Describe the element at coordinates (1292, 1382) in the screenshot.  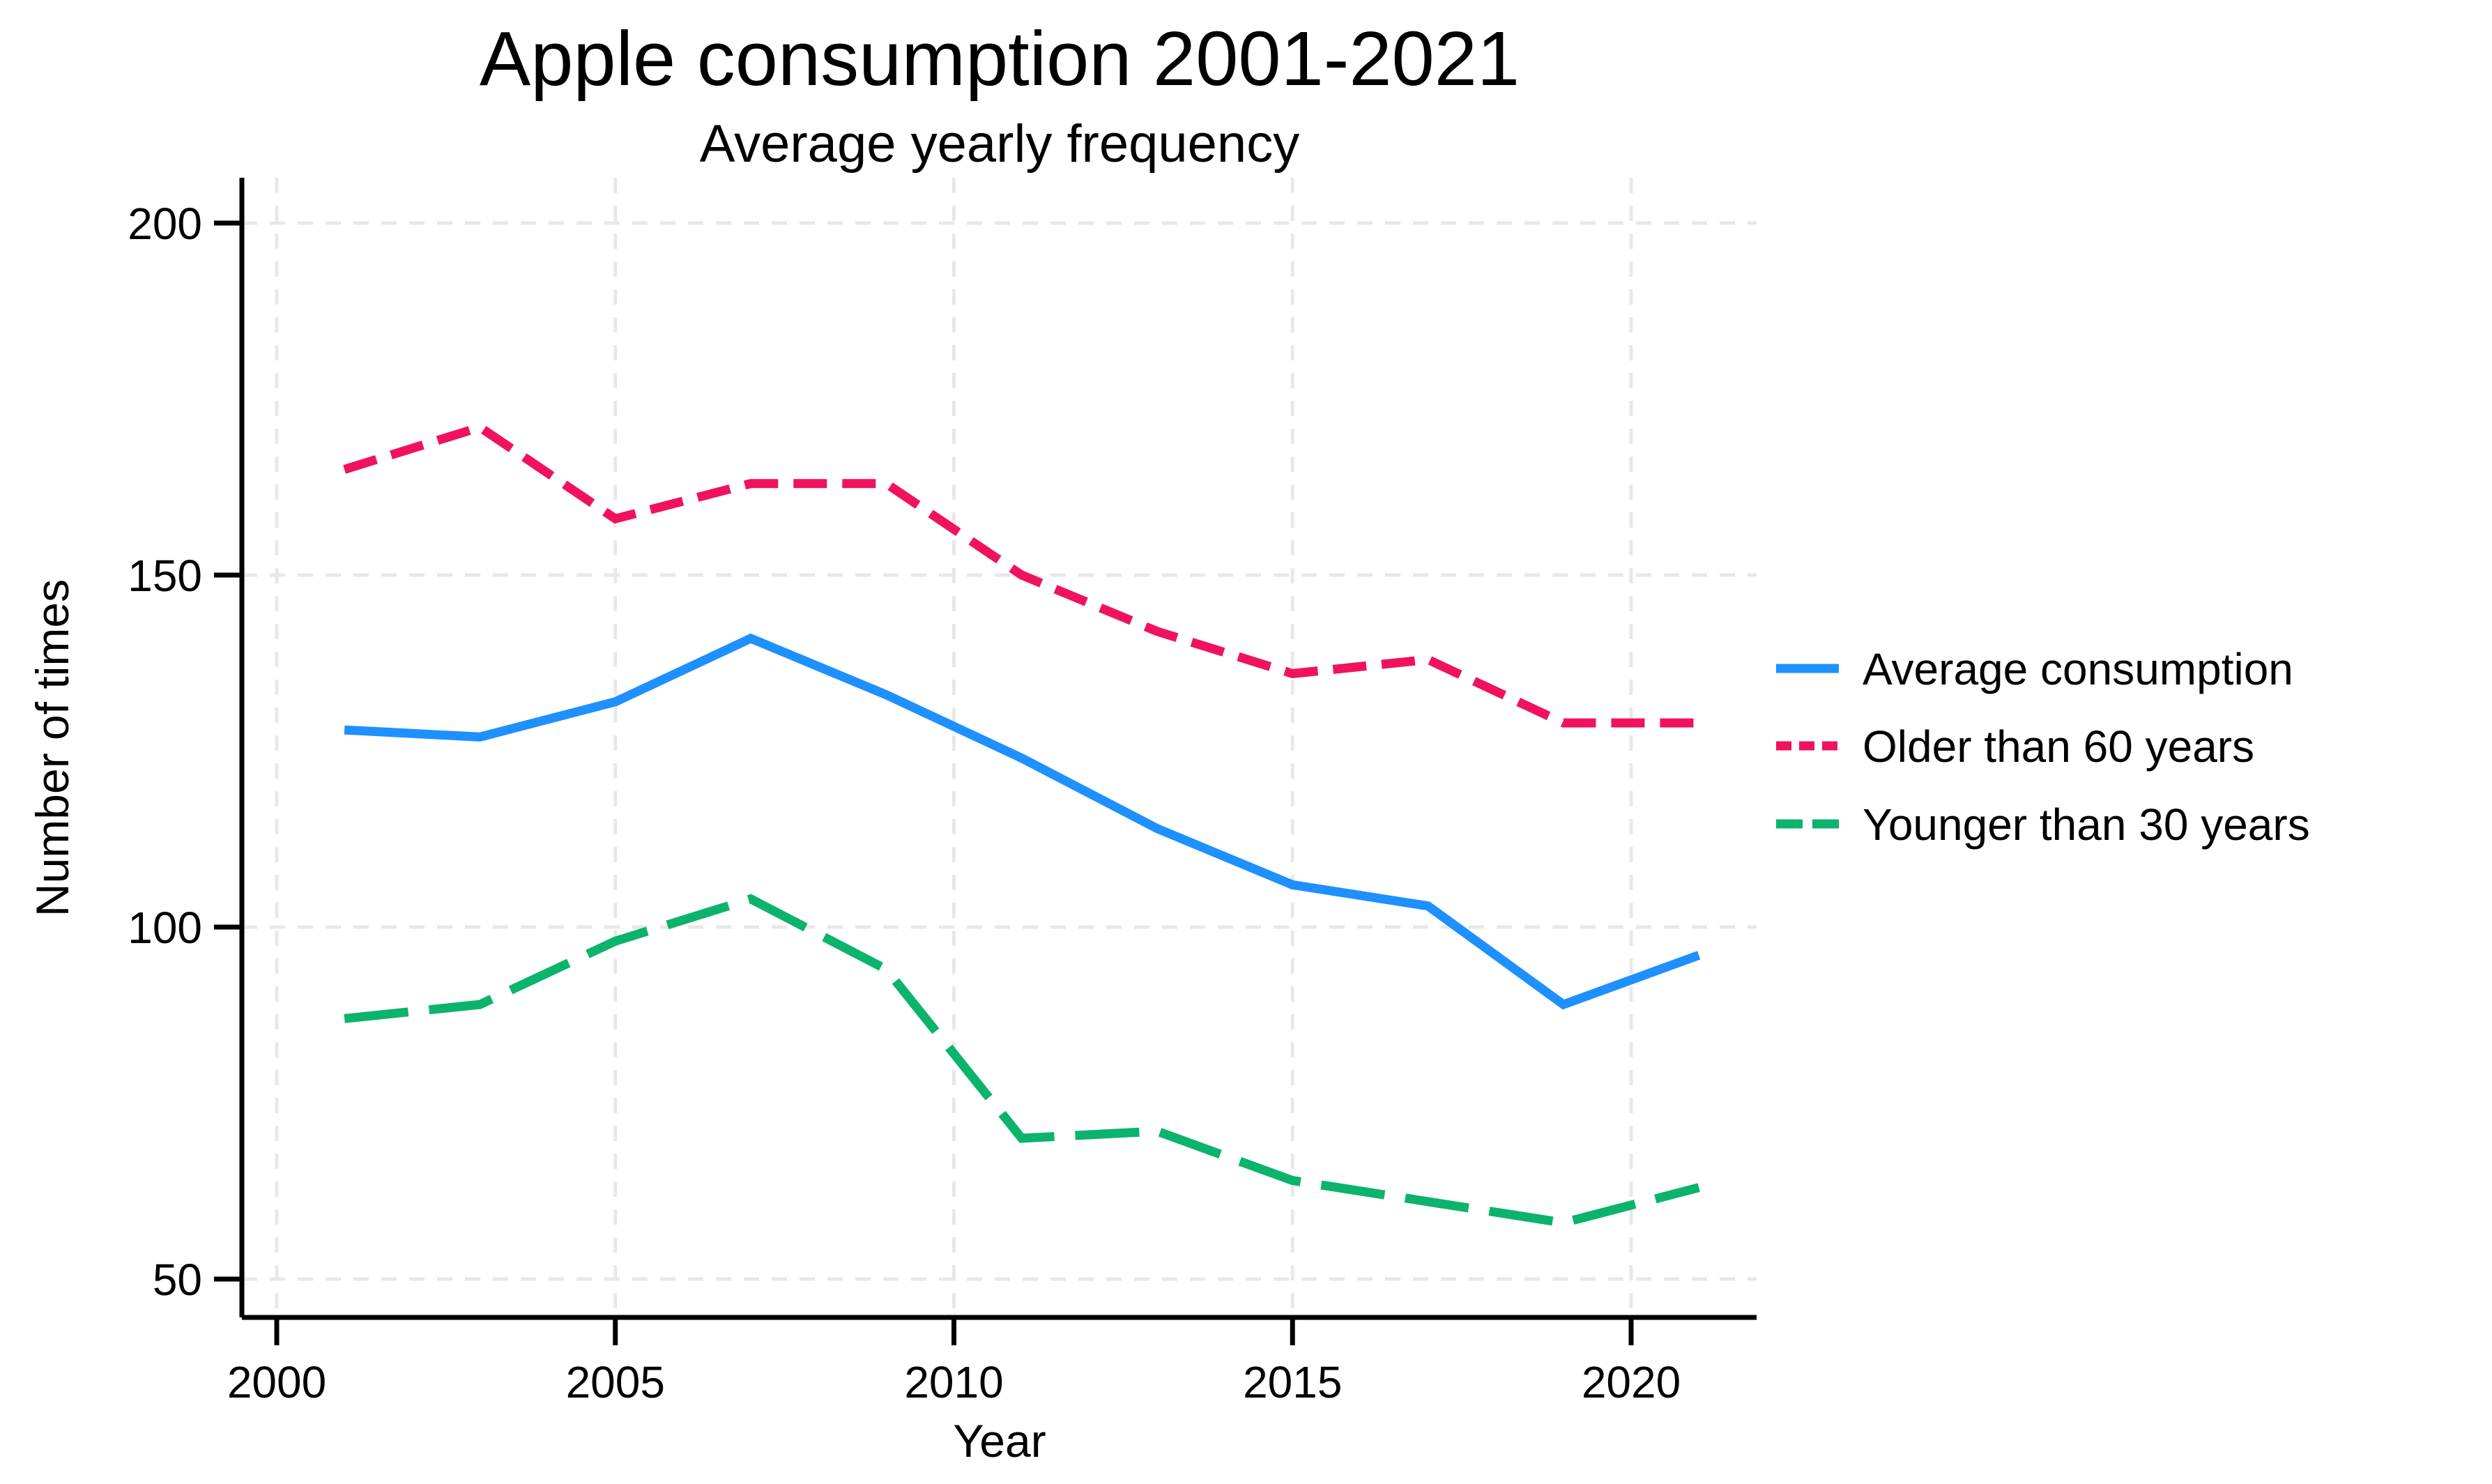
I see `x-tick-label: 2015` at that location.